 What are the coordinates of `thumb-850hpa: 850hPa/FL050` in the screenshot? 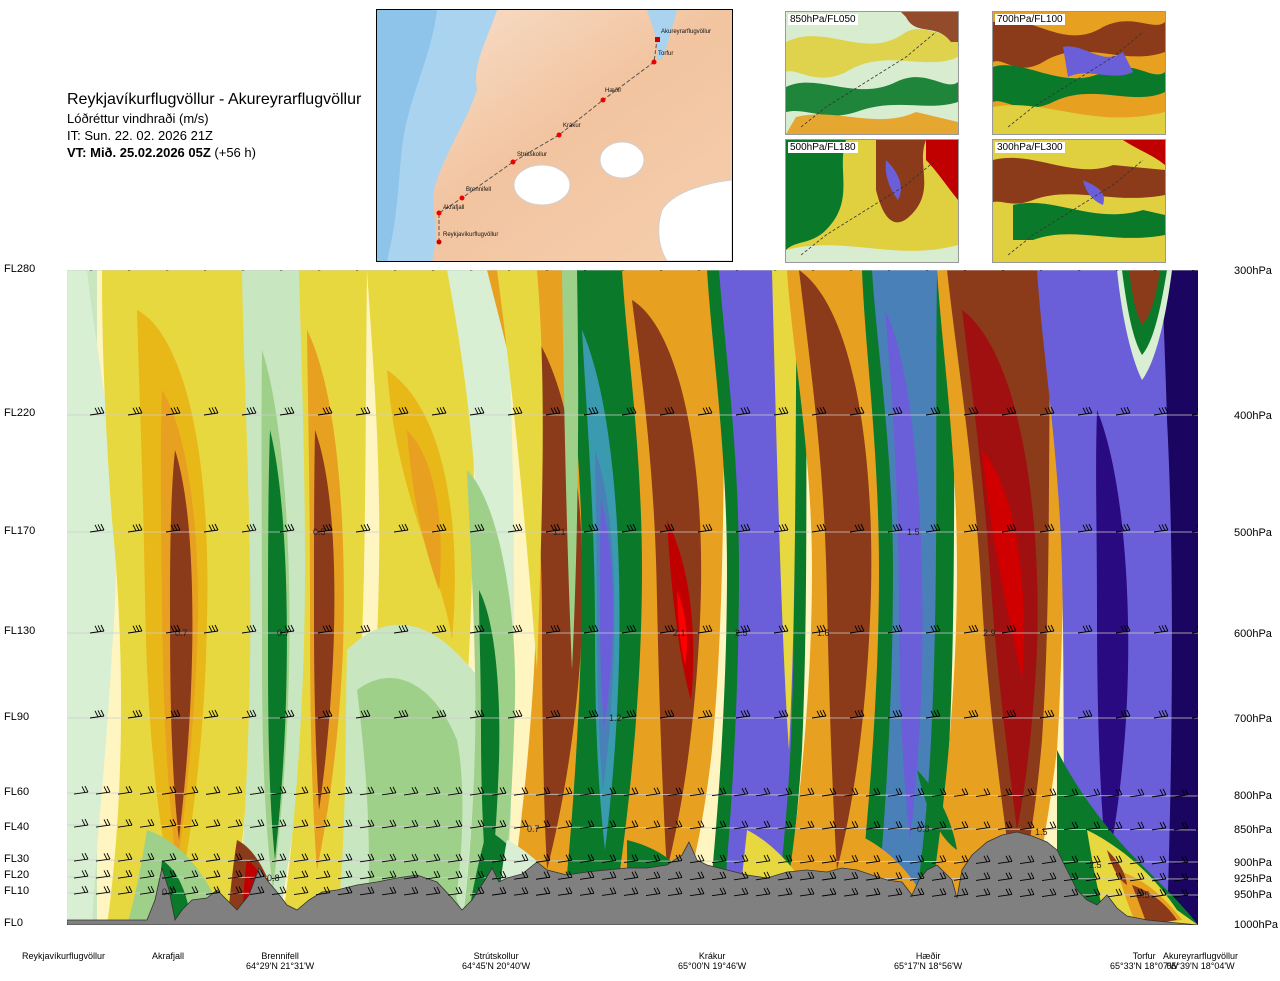 It's located at (872, 73).